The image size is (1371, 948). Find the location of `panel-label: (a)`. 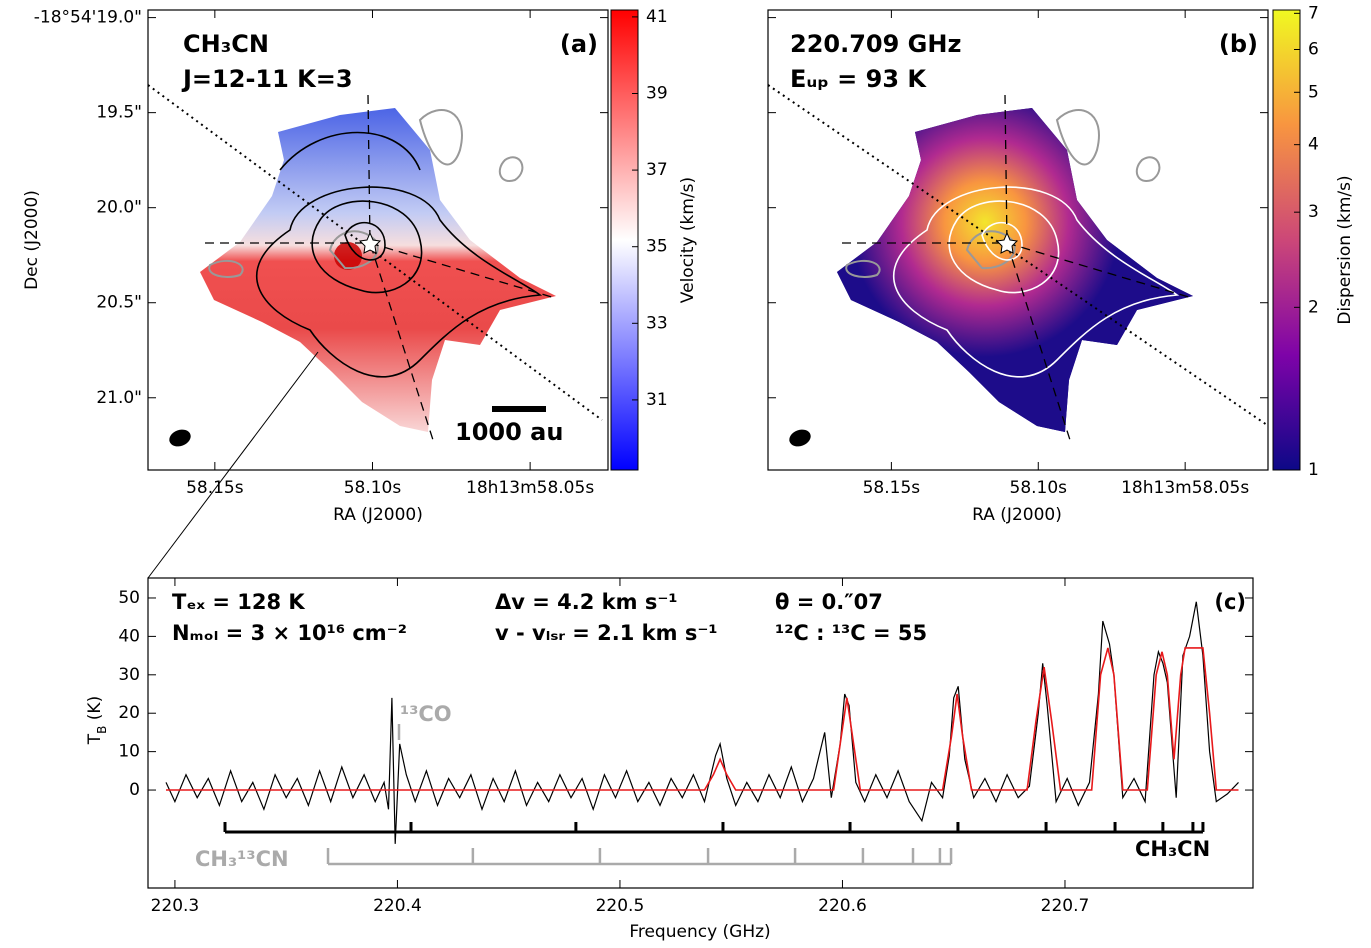

panel-label: (a) is located at coordinates (579, 44).